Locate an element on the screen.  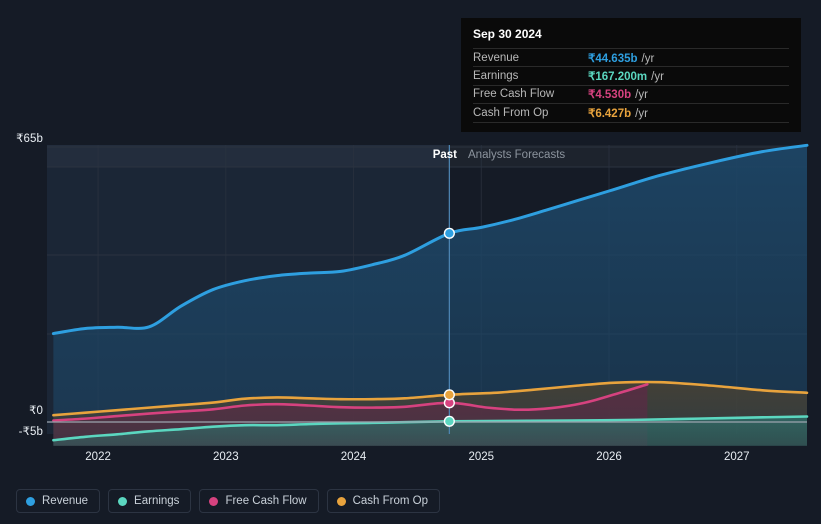
y-axis-tick-label: ₹65b is located at coordinates (29, 139).